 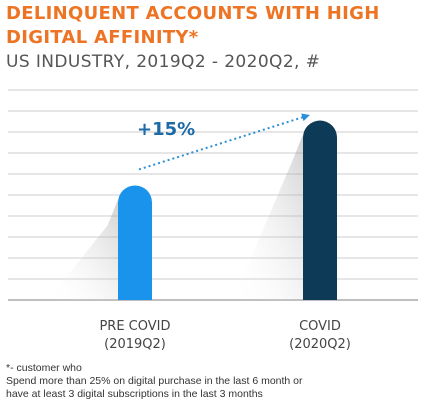 What do you see at coordinates (135, 242) in the screenshot?
I see `bar-pre-covid` at bounding box center [135, 242].